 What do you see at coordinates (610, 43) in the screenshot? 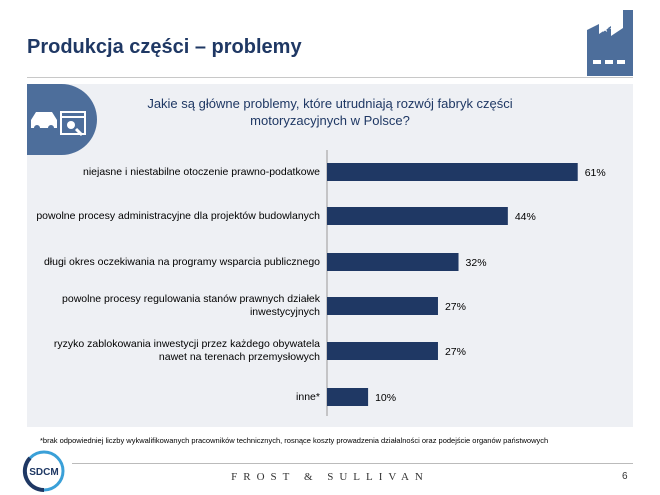
I see `factory-icon: ★★★★★` at bounding box center [610, 43].